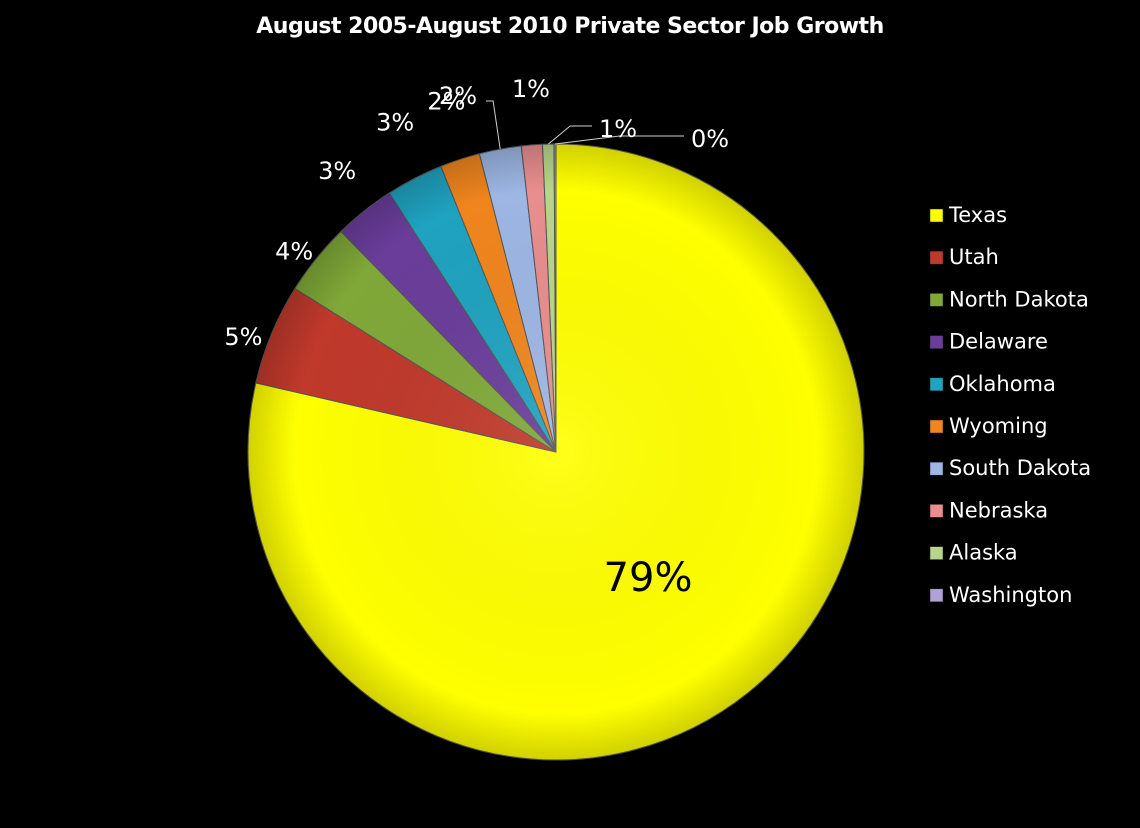 The width and height of the screenshot is (1140, 828). What do you see at coordinates (618, 129) in the screenshot?
I see `data-label-alaska: 1%` at bounding box center [618, 129].